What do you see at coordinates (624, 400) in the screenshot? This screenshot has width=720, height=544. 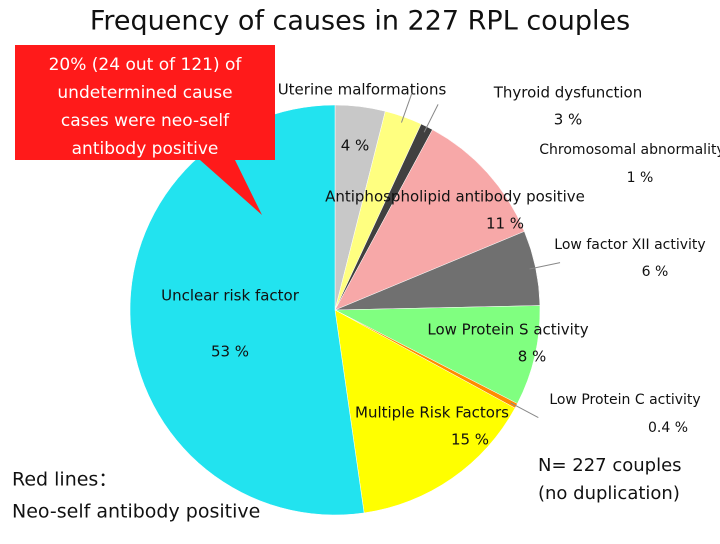 I see `slice-label: Low Protein C activity` at bounding box center [624, 400].